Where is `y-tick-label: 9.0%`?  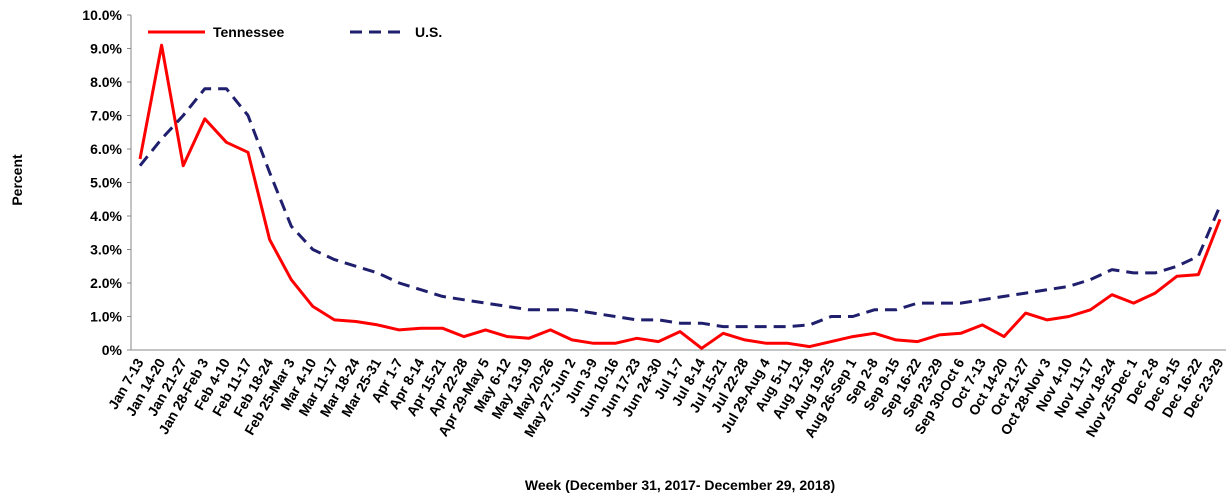 y-tick-label: 9.0% is located at coordinates (106, 49).